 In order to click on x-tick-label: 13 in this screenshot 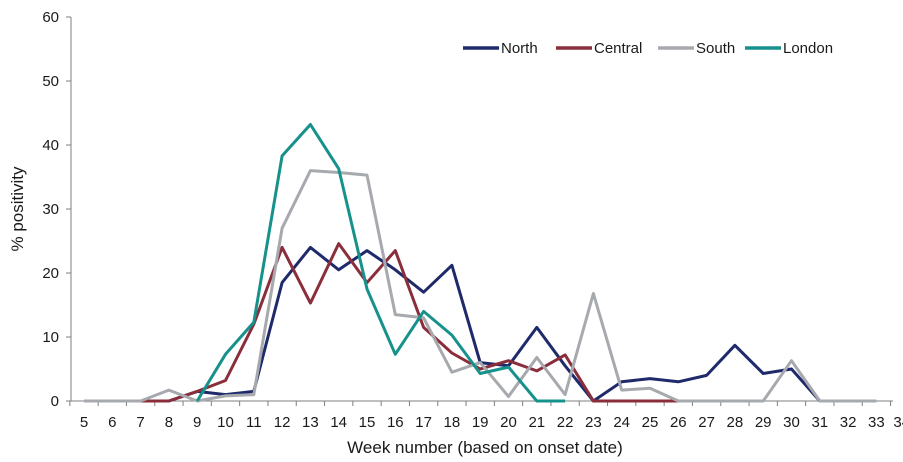, I will do `click(310, 422)`.